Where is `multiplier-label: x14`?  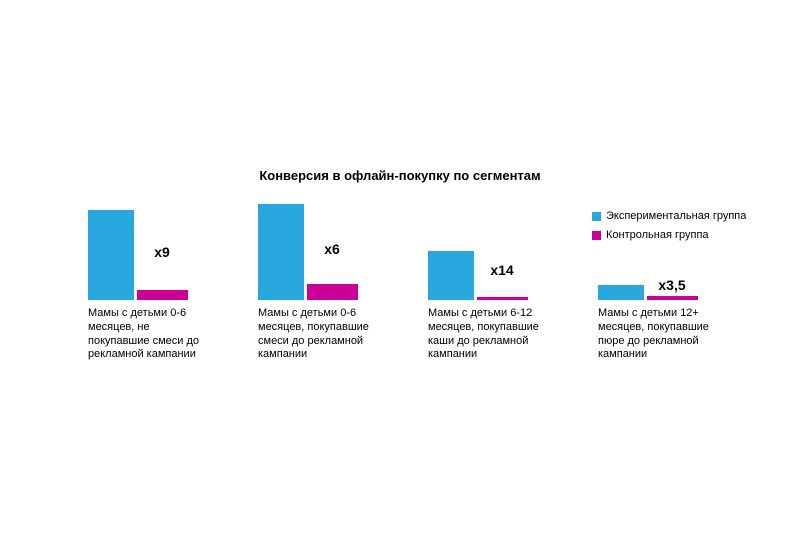 multiplier-label: x14 is located at coordinates (502, 269).